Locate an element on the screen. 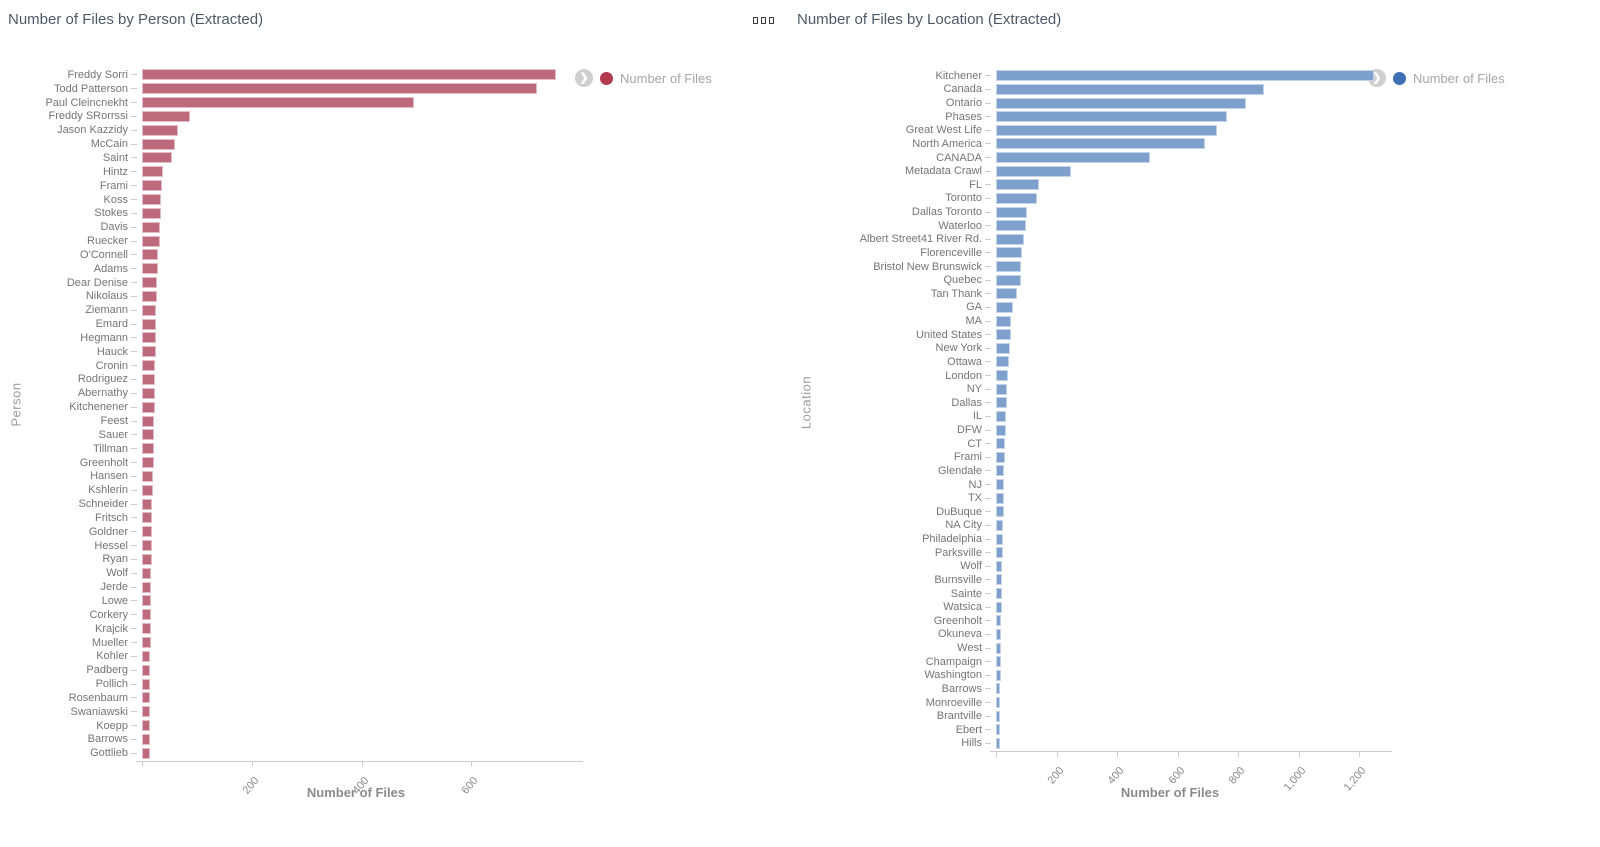 The image size is (1600, 847). right-chart-legend: ❯ Number of Files is located at coordinates (1436, 78).